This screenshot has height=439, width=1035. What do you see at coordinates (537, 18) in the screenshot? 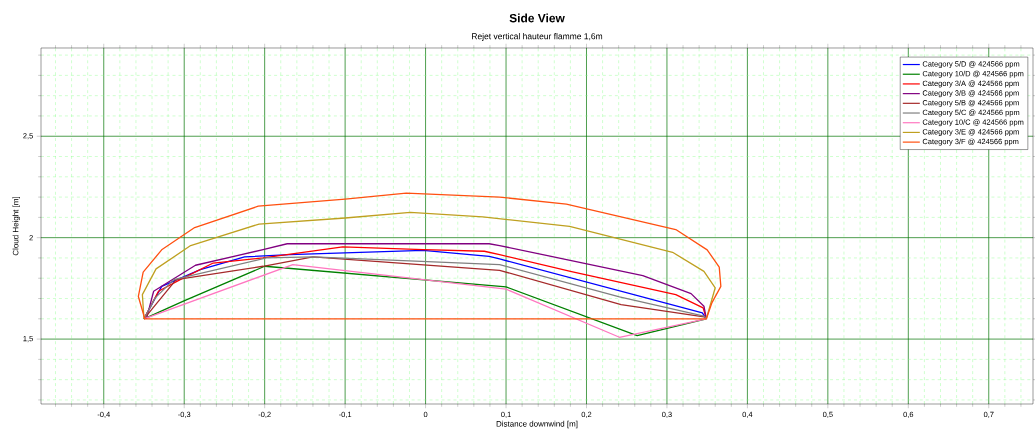
I see `chart-title: Side View` at bounding box center [537, 18].